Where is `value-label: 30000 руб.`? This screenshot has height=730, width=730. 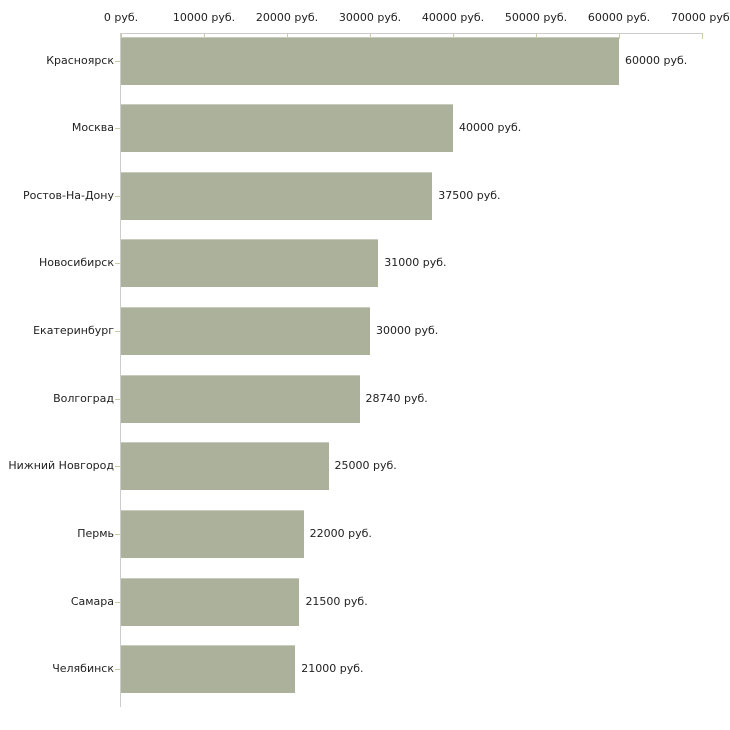
value-label: 30000 руб. is located at coordinates (407, 331).